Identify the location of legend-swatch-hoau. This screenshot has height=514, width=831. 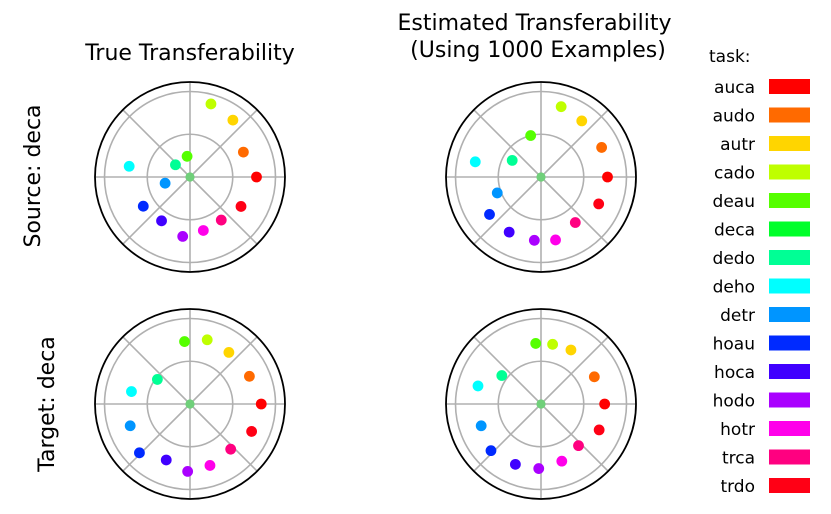
(789, 343).